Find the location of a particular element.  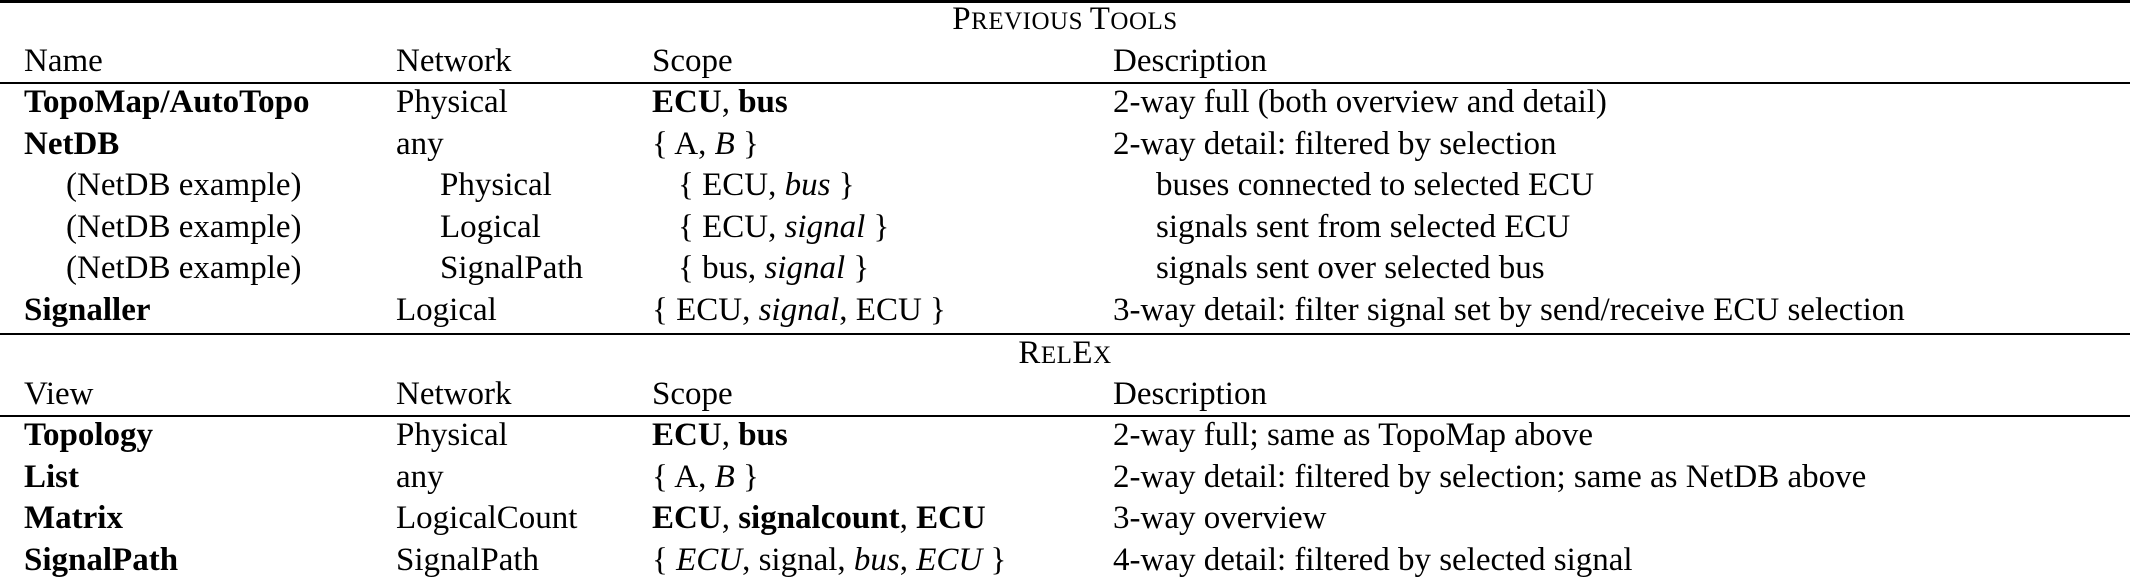

previous-tools-title: PREVIOUS TOOLS is located at coordinates (1065, 20).